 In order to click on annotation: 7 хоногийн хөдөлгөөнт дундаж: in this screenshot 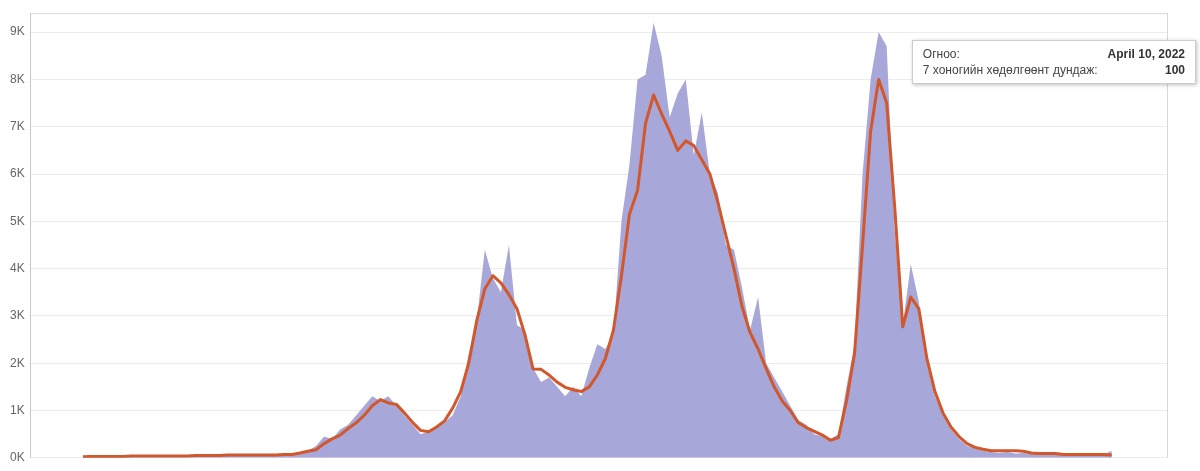, I will do `click(1010, 70)`.